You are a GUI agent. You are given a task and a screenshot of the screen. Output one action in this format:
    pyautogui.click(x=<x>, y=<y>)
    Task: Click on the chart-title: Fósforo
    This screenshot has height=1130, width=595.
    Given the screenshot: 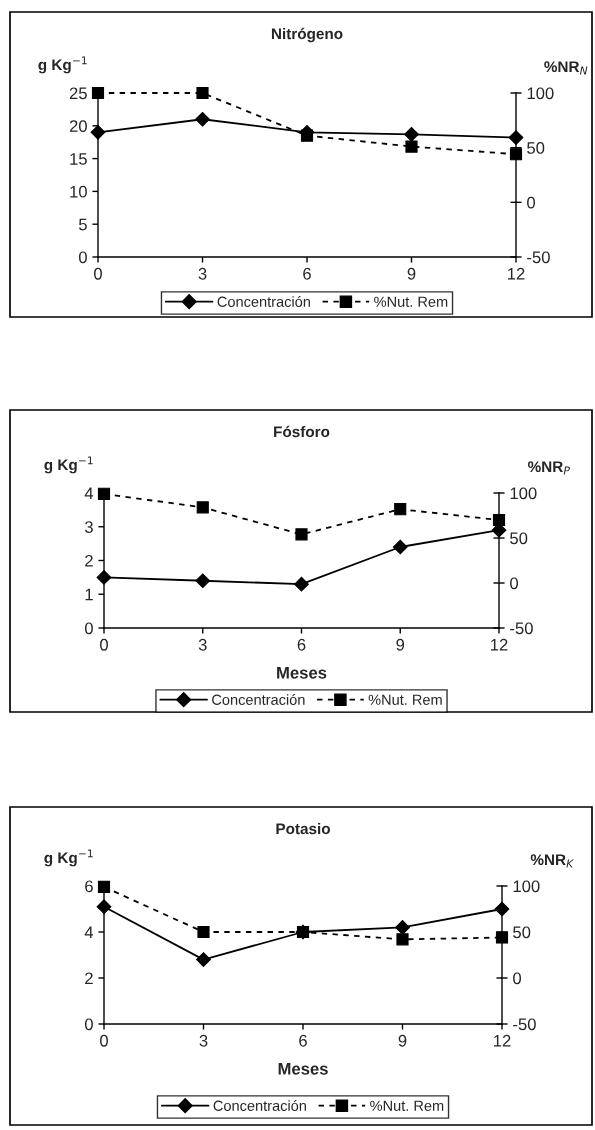 What is the action you would take?
    pyautogui.click(x=302, y=431)
    